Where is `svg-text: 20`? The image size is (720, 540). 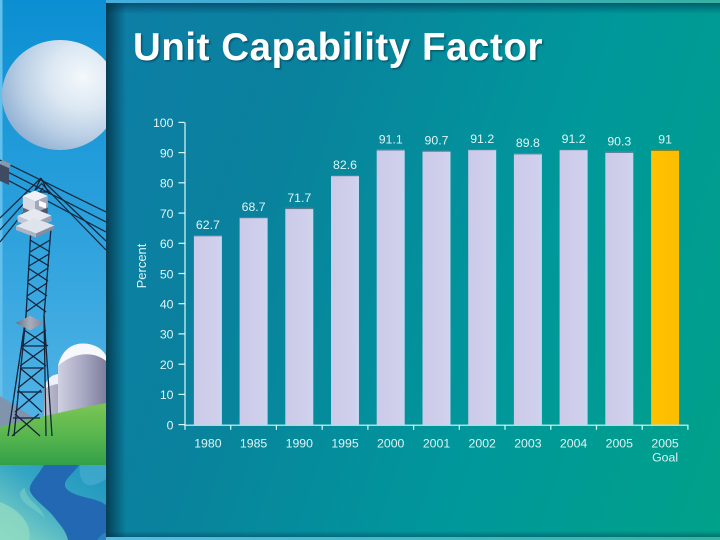
svg-text: 20 is located at coordinates (167, 365).